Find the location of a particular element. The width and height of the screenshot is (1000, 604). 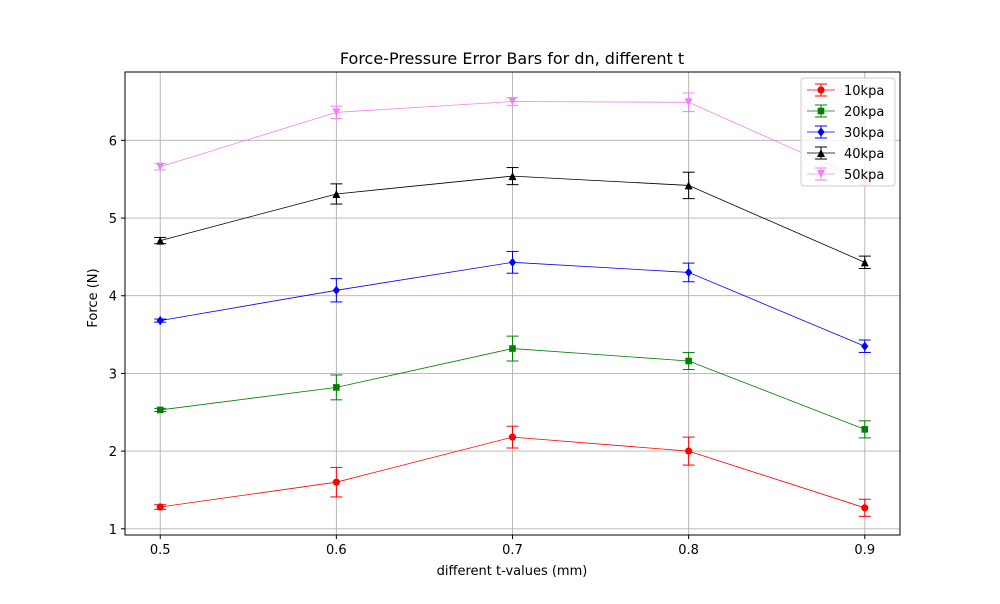

series-30kpa is located at coordinates (512, 301).